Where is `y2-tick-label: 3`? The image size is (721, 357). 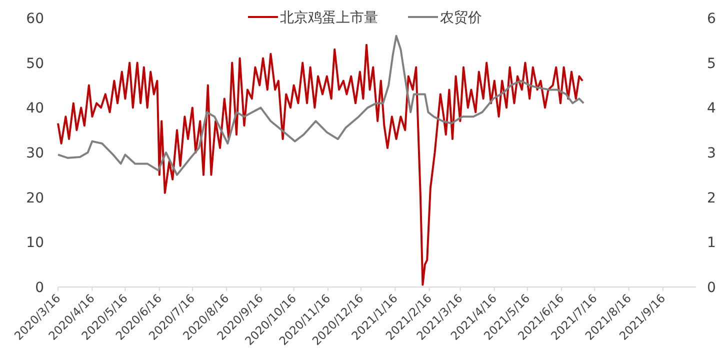
y2-tick-label: 3 is located at coordinates (711, 154).